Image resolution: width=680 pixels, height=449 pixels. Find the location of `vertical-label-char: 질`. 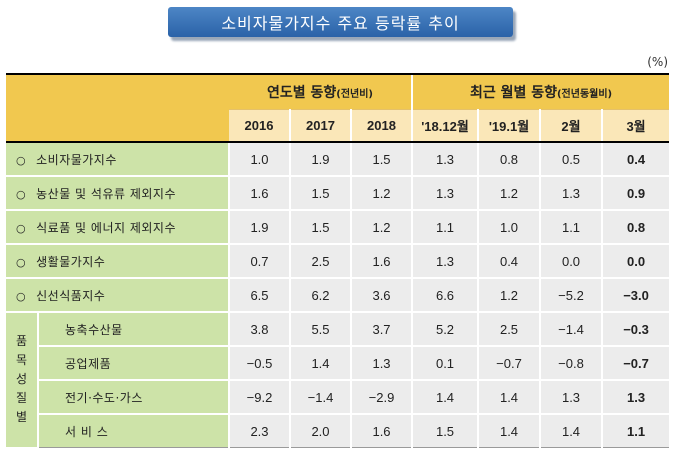

vertical-label-char: 질 is located at coordinates (21, 398).